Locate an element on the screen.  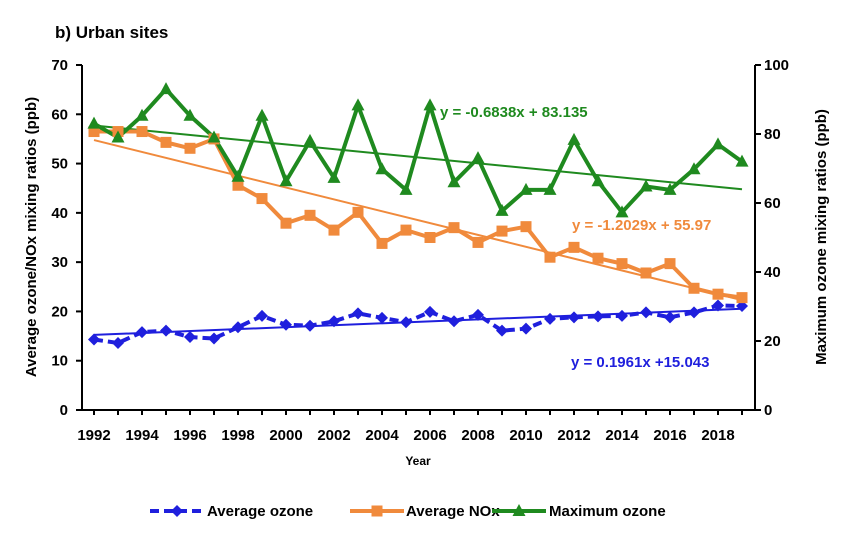
x-tick-label: 2006 is located at coordinates (429, 435).